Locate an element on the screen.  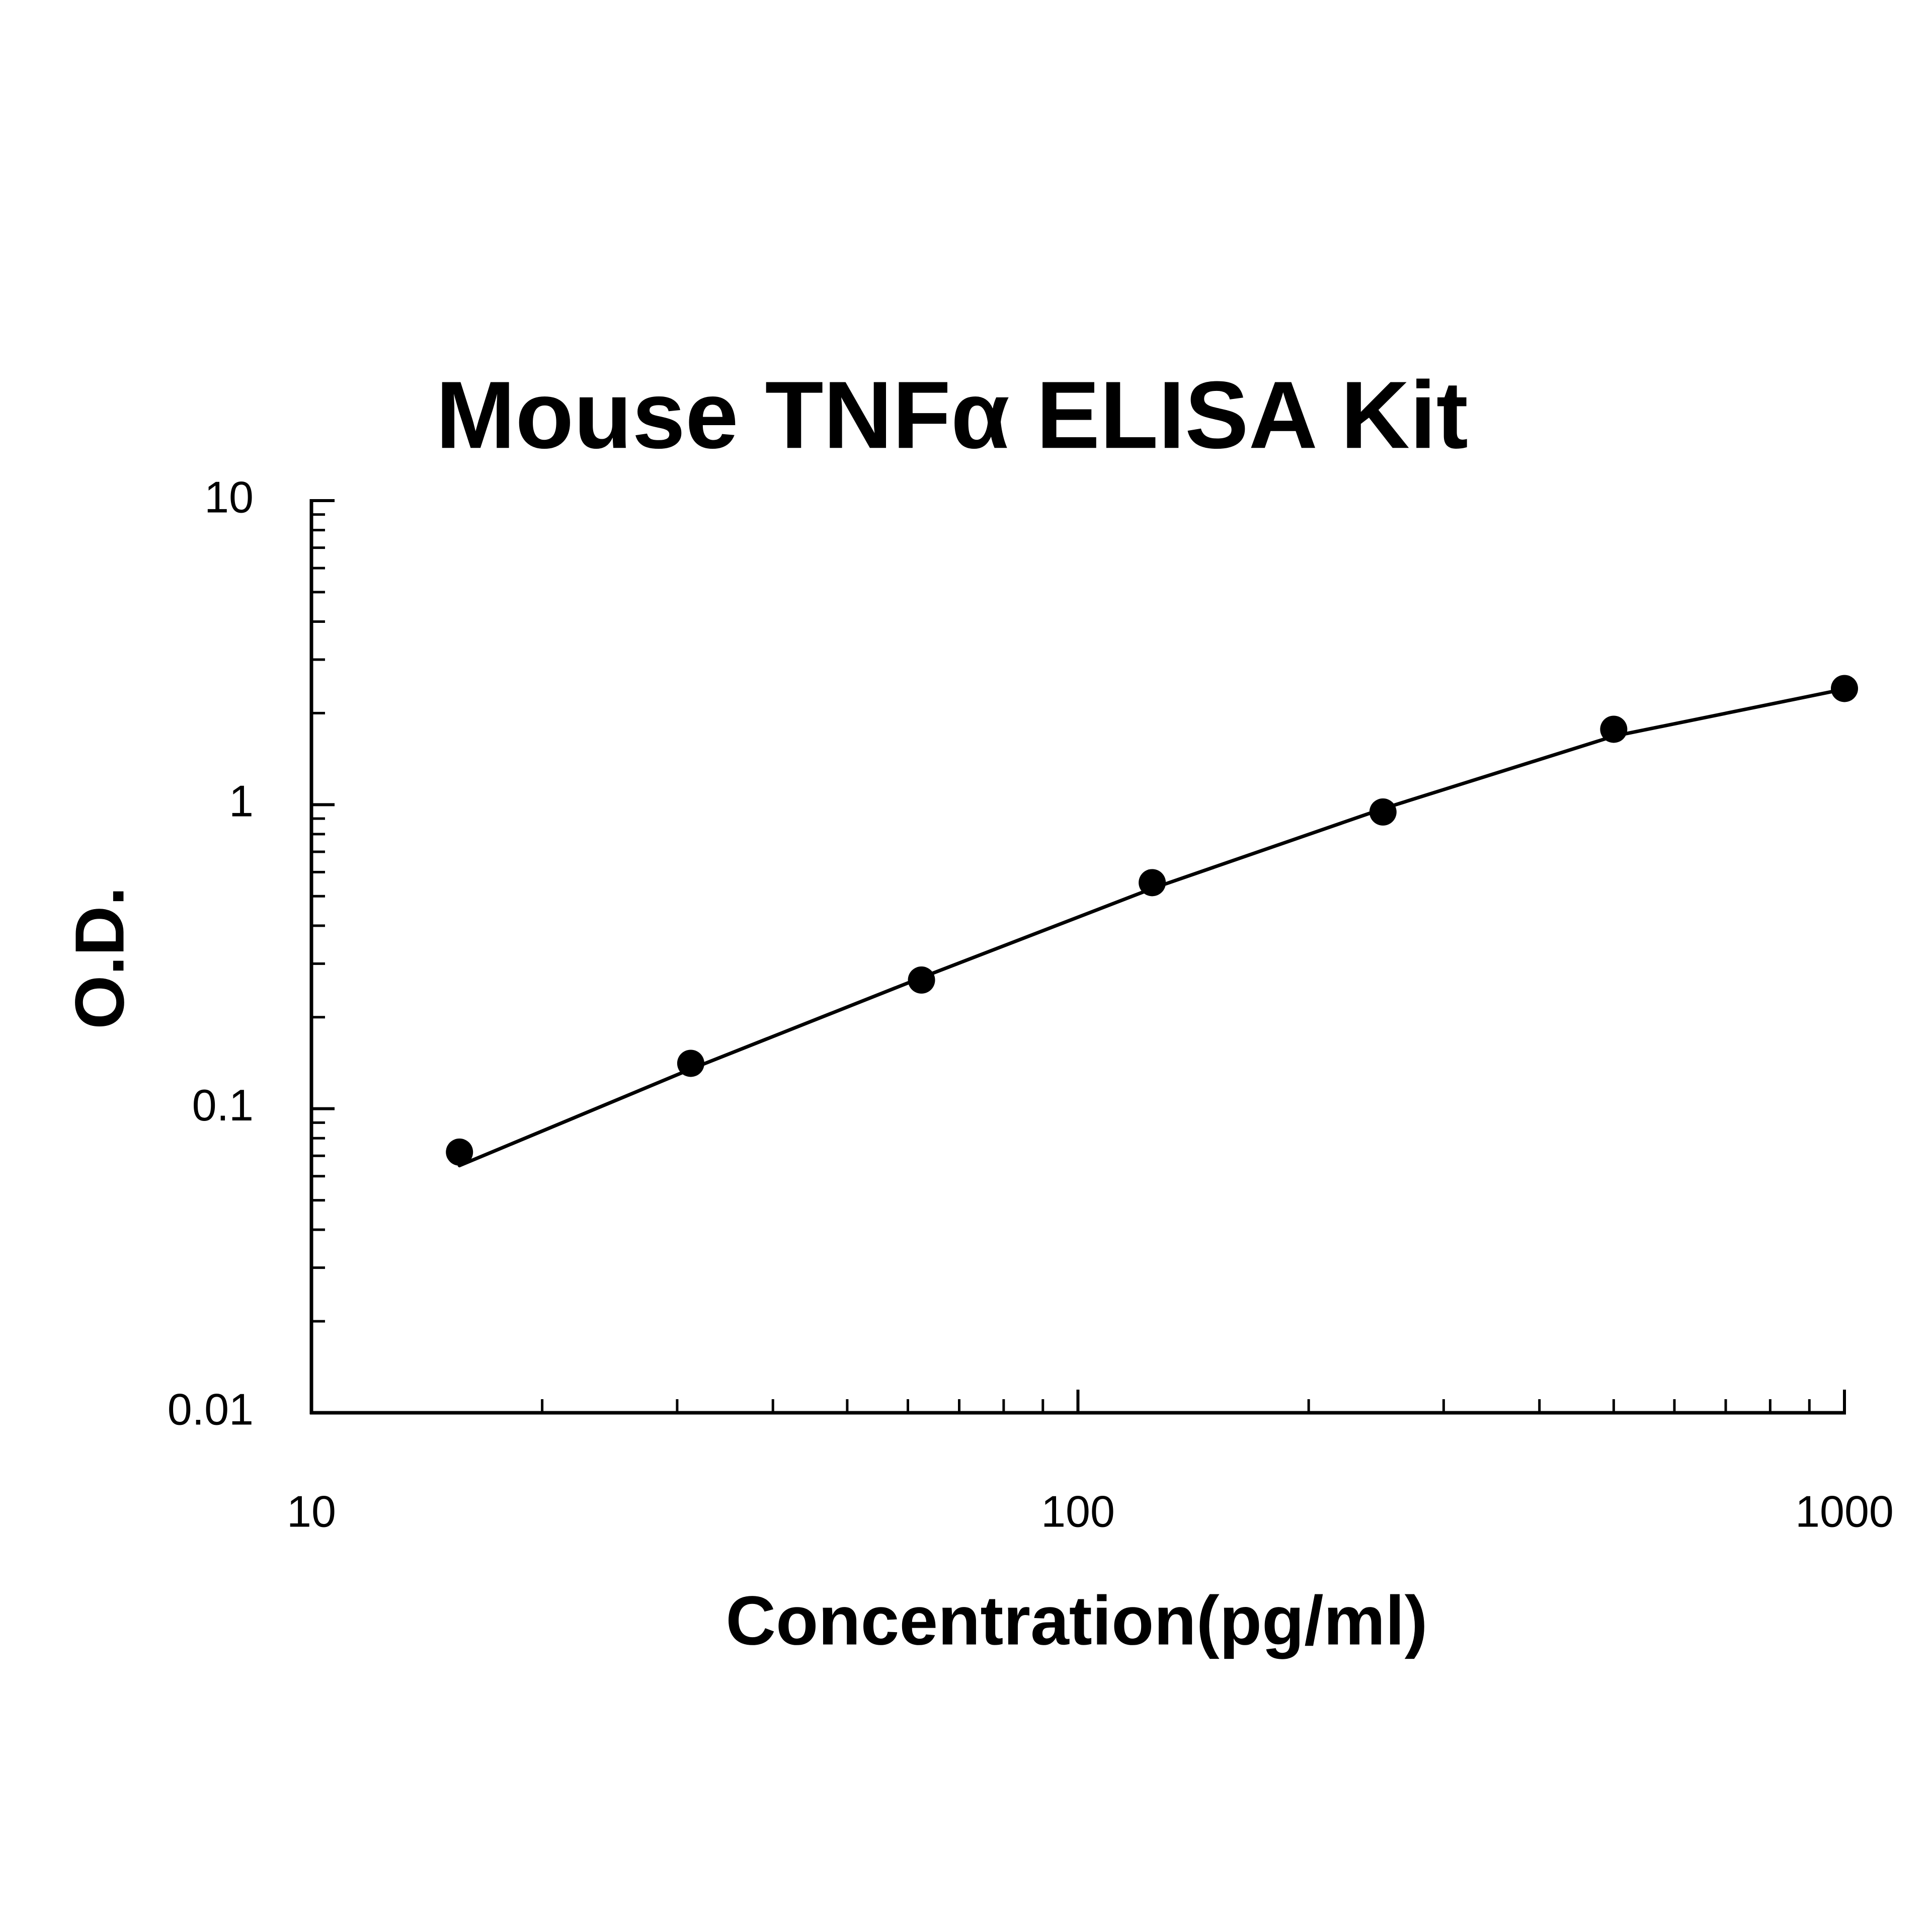
y-tick-label: 10 is located at coordinates (229, 497).